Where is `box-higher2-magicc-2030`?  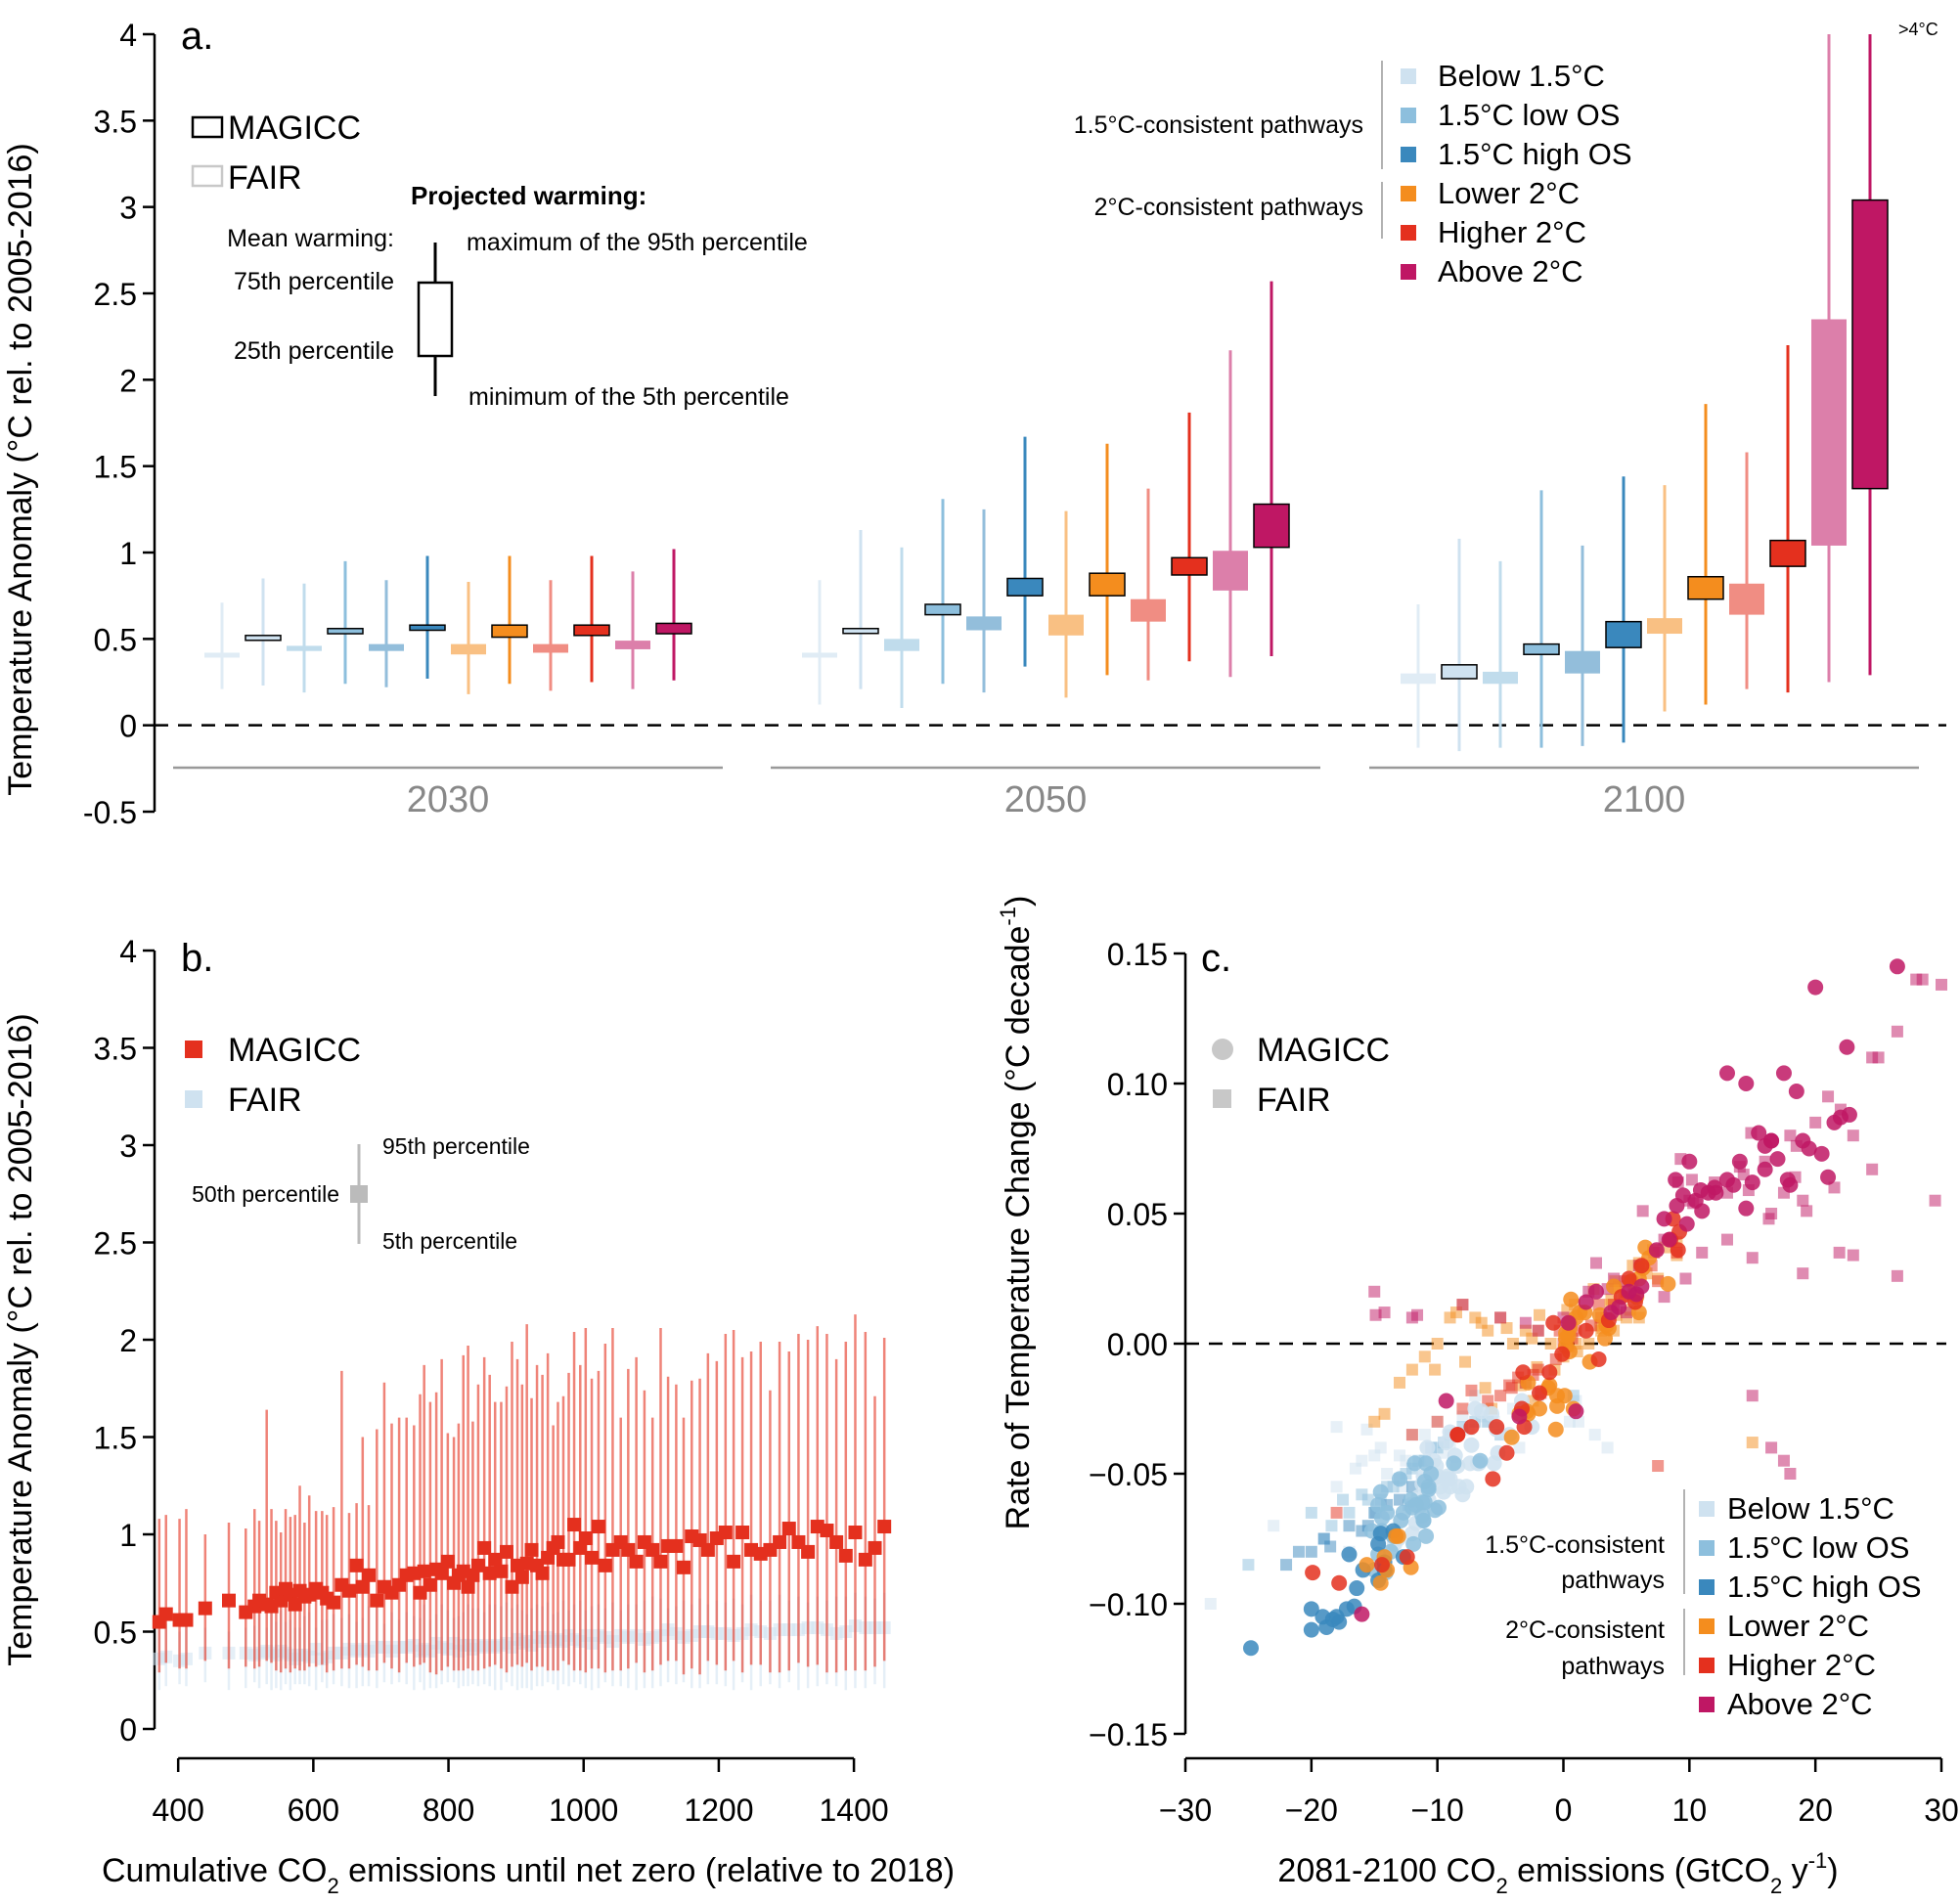 box-higher2-magicc-2030 is located at coordinates (591, 630).